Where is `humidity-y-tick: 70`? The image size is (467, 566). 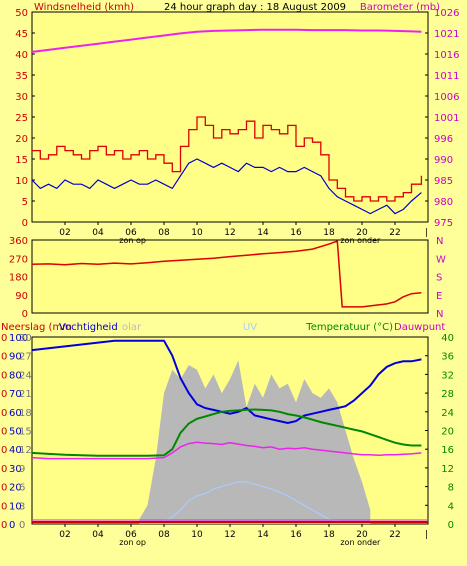 humidity-y-tick: 70 is located at coordinates (15, 394).